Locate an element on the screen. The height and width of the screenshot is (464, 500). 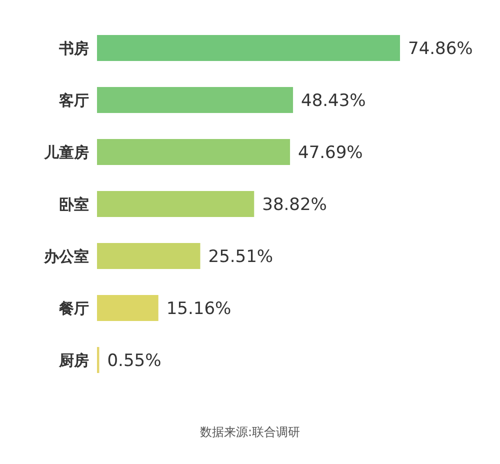
data-label: 74.86% is located at coordinates (440, 48).